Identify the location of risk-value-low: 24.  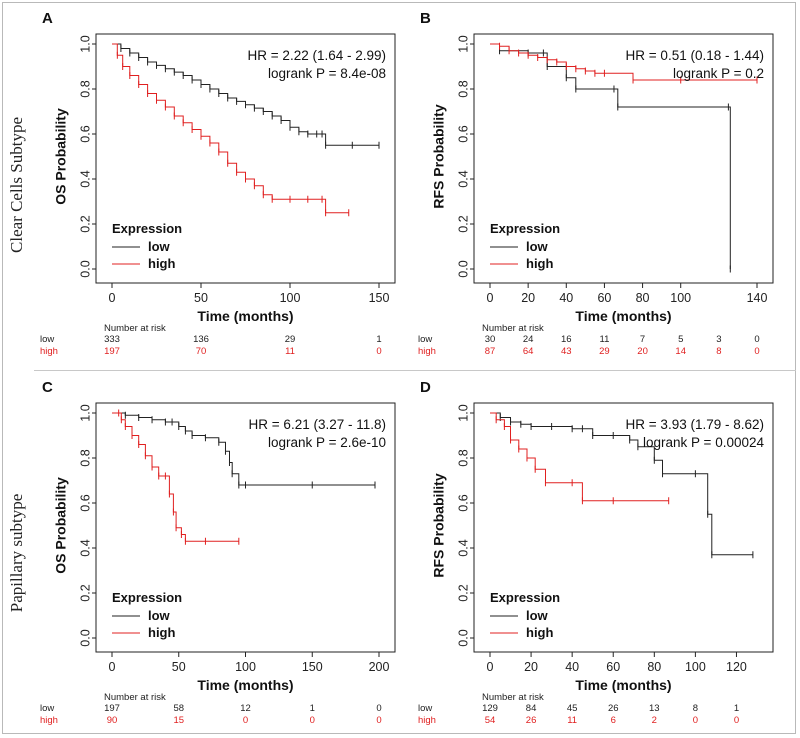
(528, 339).